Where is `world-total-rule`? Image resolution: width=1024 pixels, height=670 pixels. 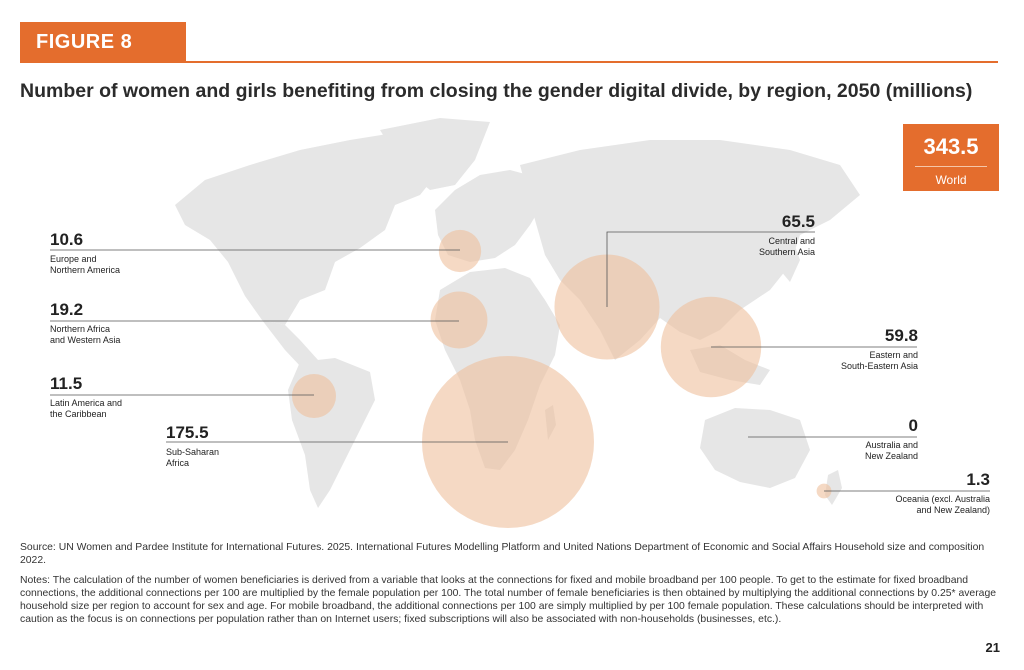
world-total-rule is located at coordinates (951, 166).